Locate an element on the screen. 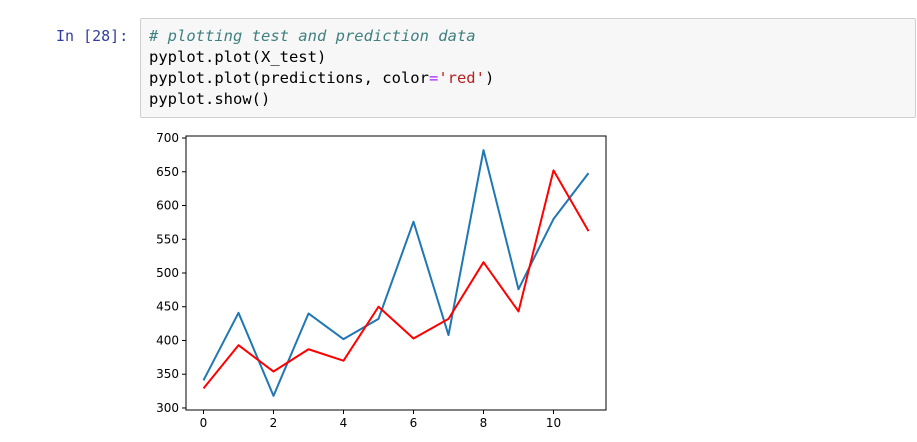 Image resolution: width=917 pixels, height=442 pixels. x-tick-label: 6 is located at coordinates (414, 423).